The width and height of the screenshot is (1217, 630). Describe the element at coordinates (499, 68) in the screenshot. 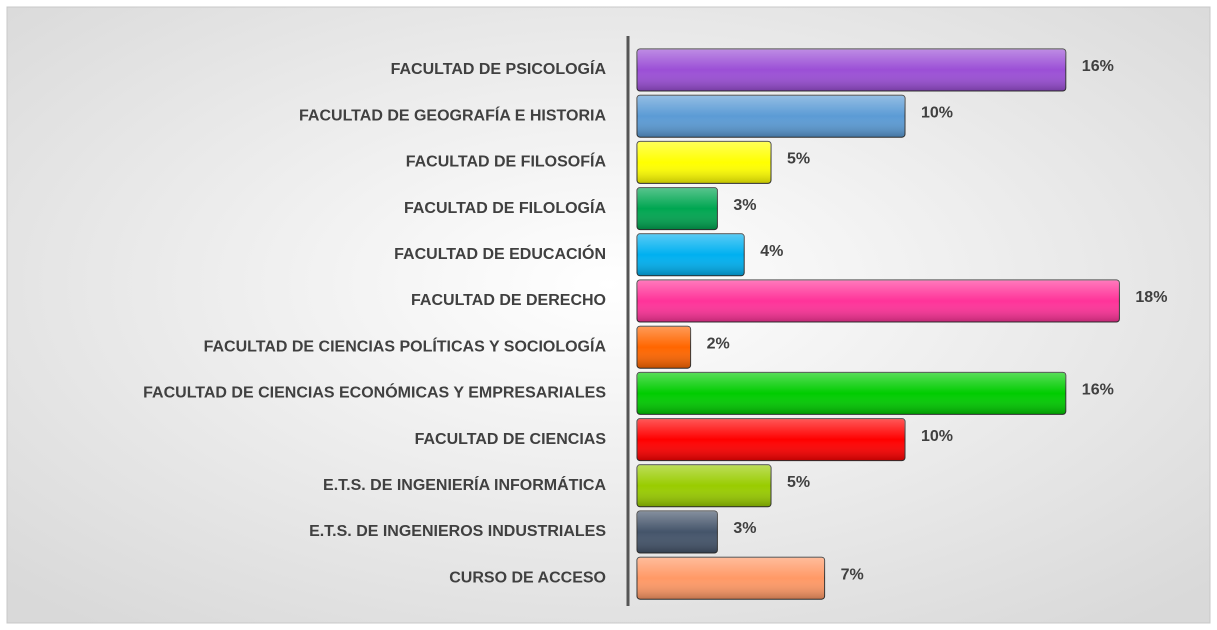

I see `category-label: FACULTAD DE PSICOLOGÍA` at that location.